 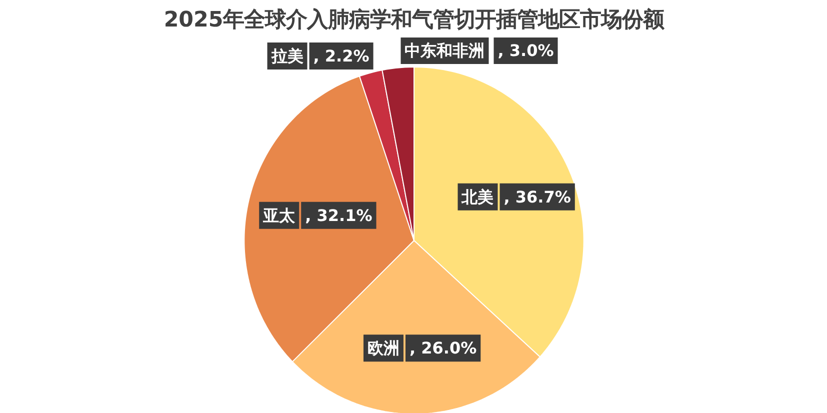 I want to click on slice-label: 欧洲, so click(x=383, y=348).